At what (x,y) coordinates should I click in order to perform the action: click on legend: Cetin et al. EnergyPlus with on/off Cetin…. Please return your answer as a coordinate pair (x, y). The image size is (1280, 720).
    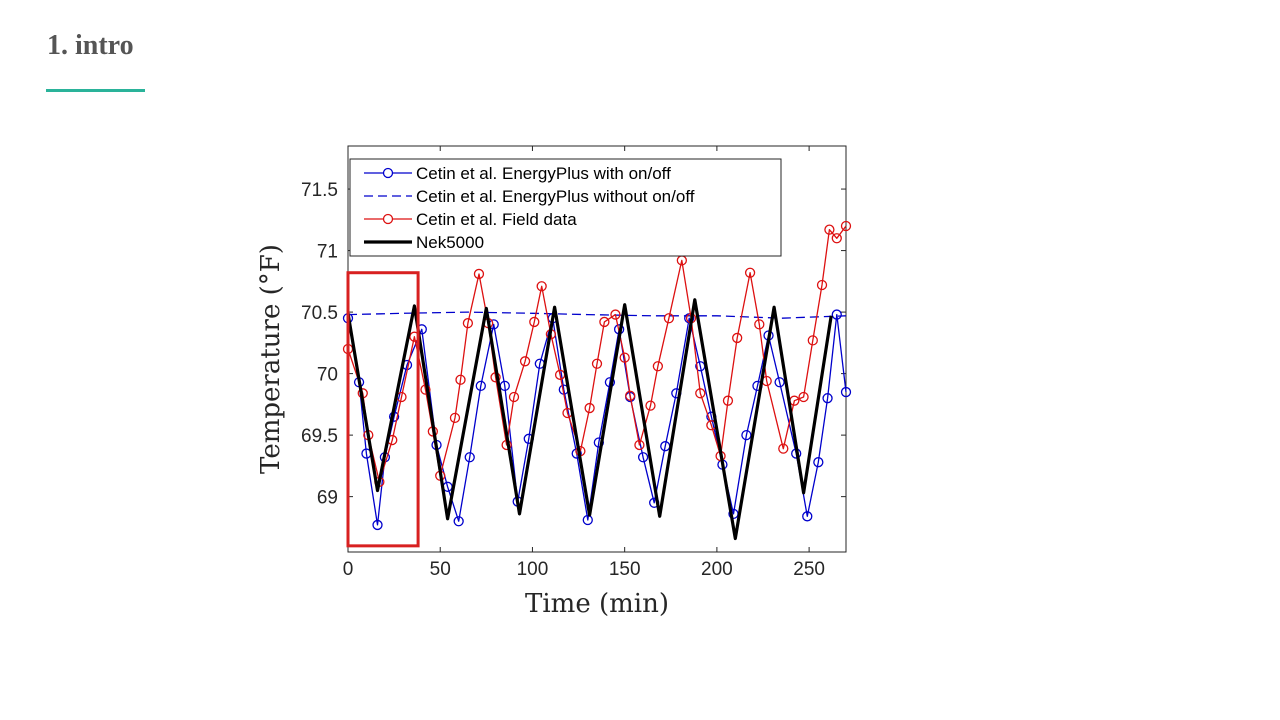
    Looking at the image, I should click on (565, 207).